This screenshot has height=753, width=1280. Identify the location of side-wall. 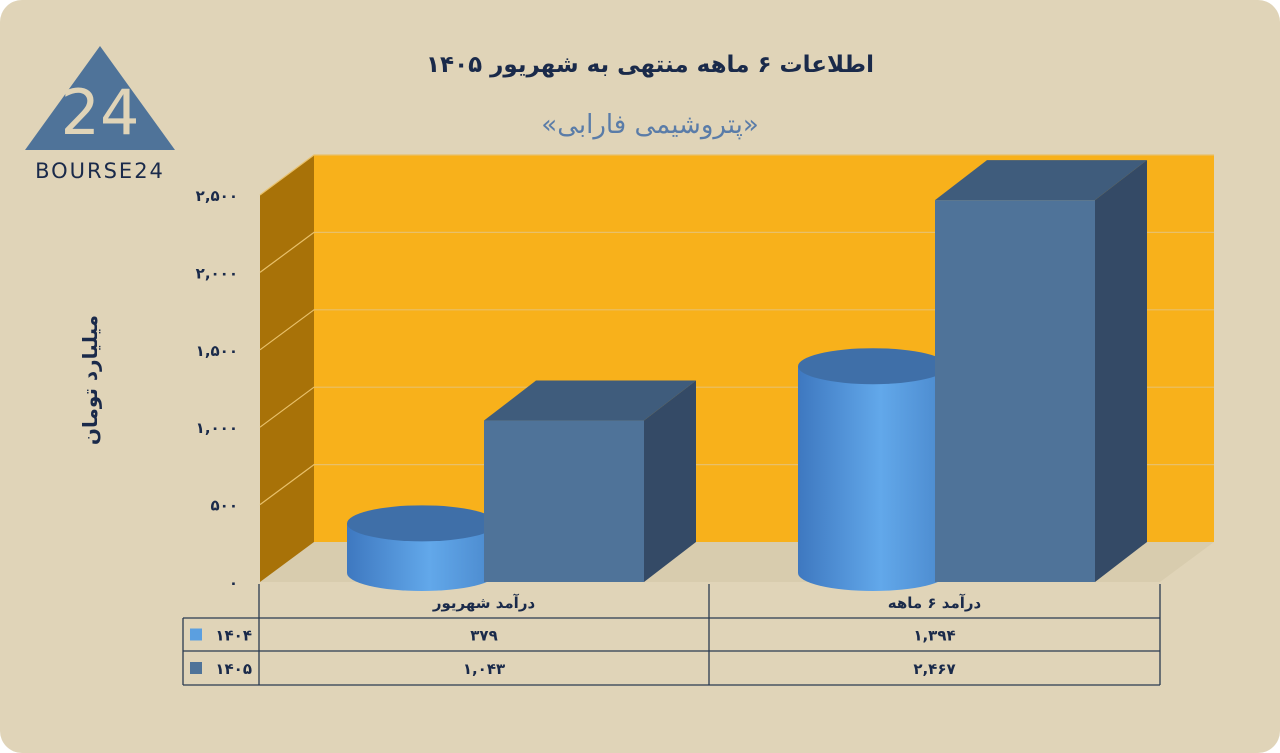
(287, 368).